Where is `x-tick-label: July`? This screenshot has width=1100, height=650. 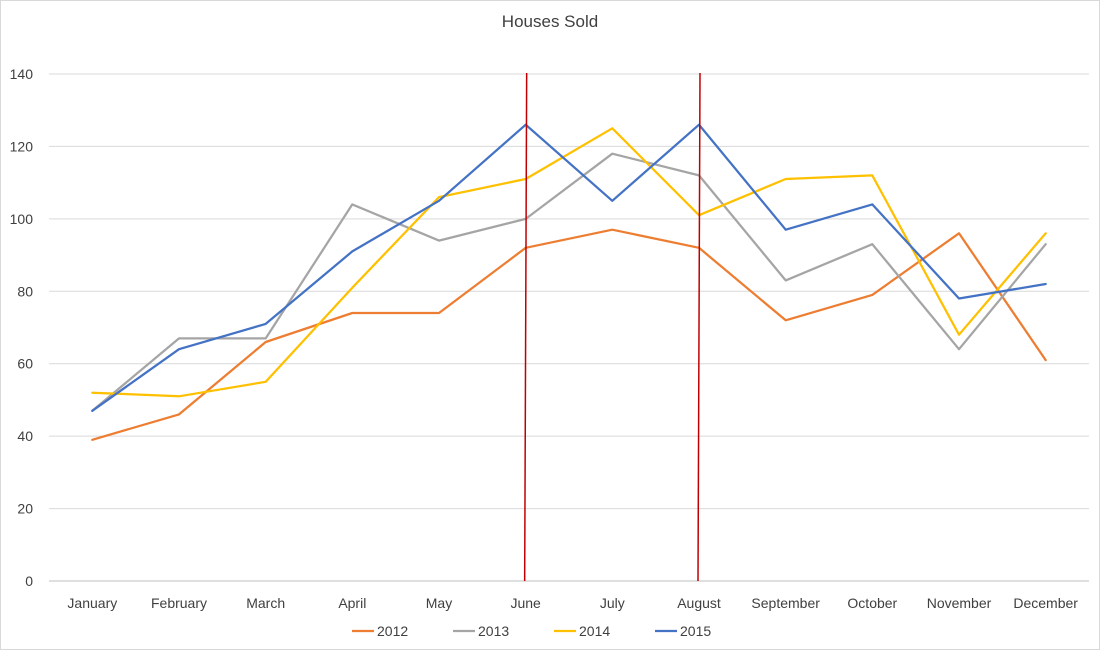
x-tick-label: July is located at coordinates (612, 603).